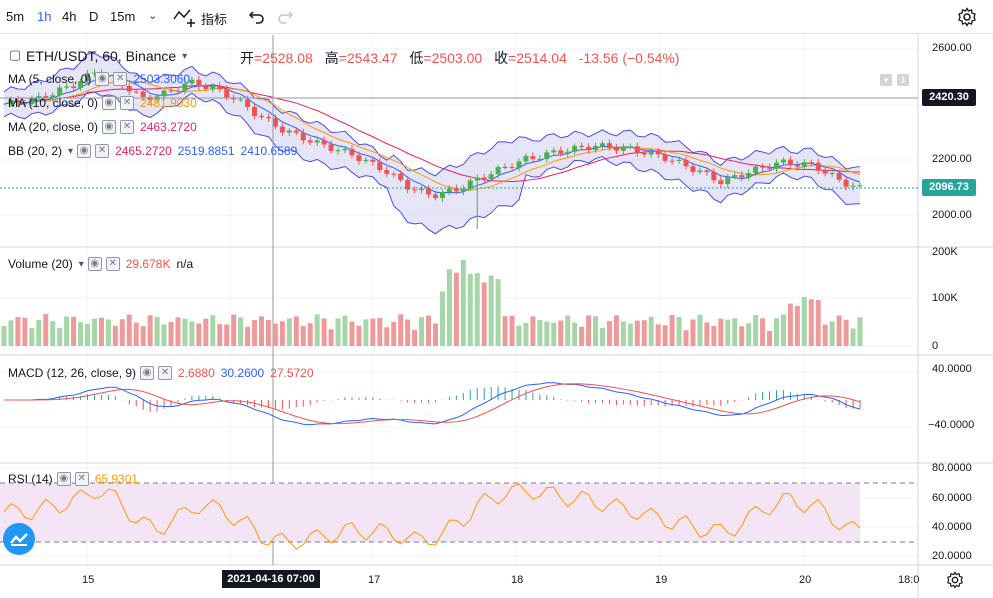 The width and height of the screenshot is (993, 598). What do you see at coordinates (952, 527) in the screenshot?
I see `rsi-tick: 40.0000` at bounding box center [952, 527].